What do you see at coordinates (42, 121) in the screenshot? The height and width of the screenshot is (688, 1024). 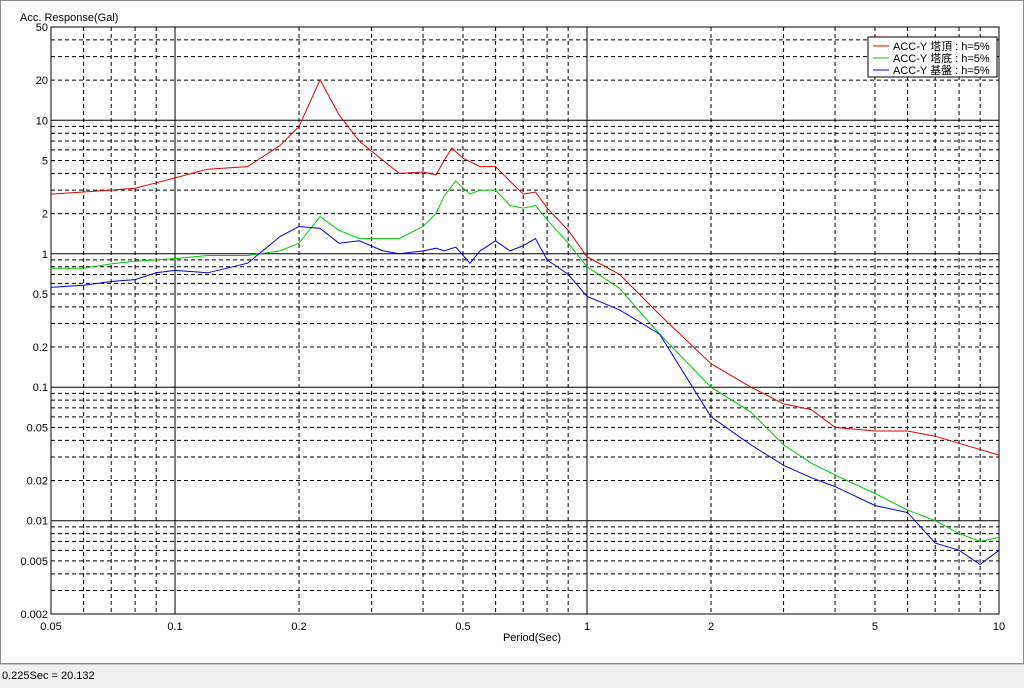 I see `y-tick-label: 10` at bounding box center [42, 121].